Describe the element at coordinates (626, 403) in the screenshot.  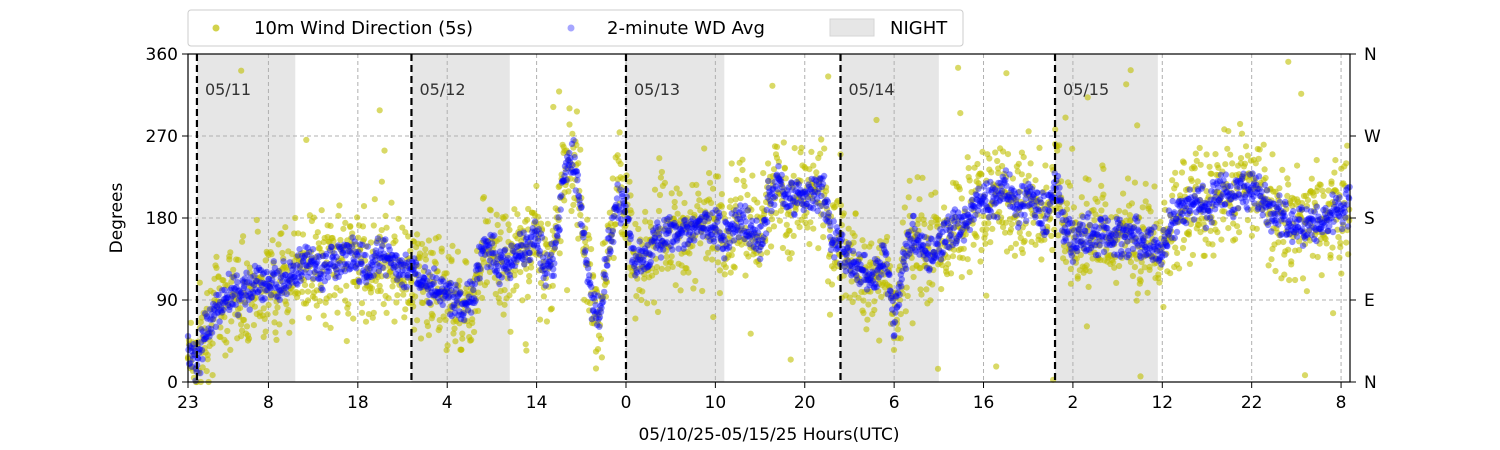
I see `x-tick-label: 0` at that location.